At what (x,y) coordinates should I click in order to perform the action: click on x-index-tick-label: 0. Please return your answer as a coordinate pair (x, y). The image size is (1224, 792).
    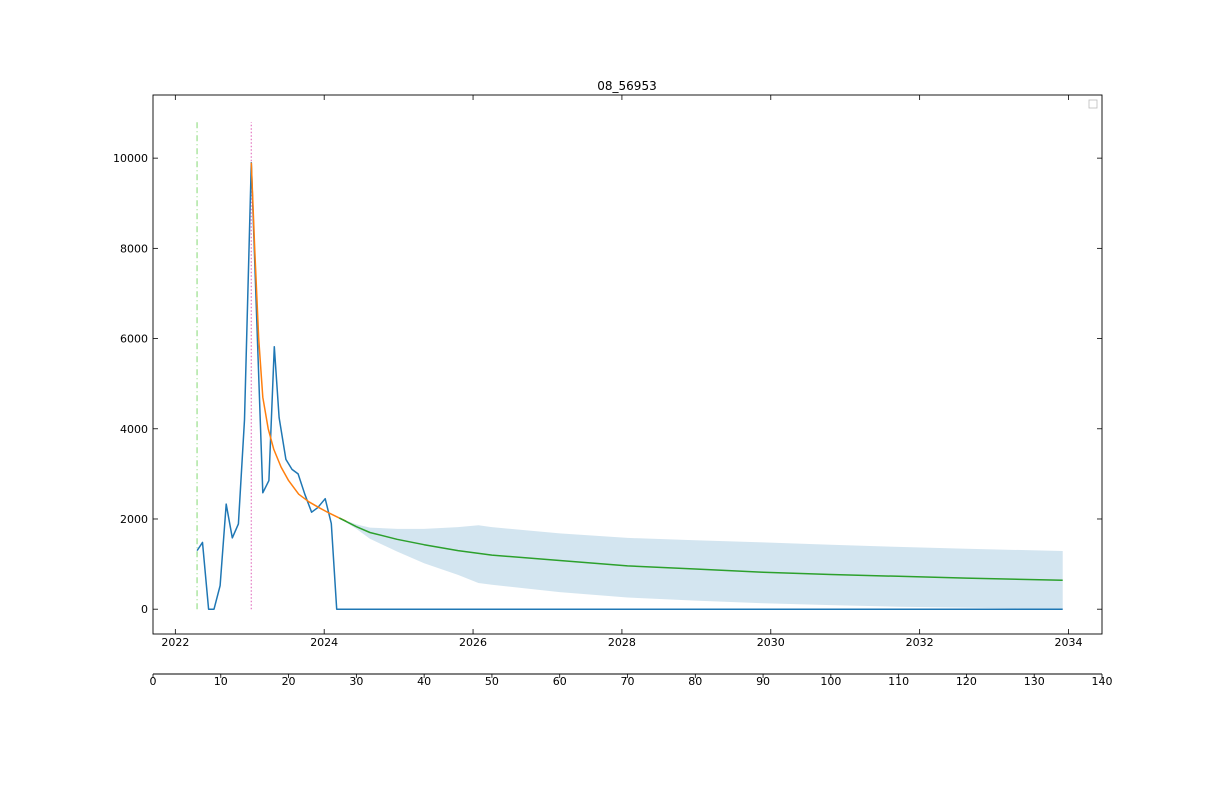
    Looking at the image, I should click on (153, 681).